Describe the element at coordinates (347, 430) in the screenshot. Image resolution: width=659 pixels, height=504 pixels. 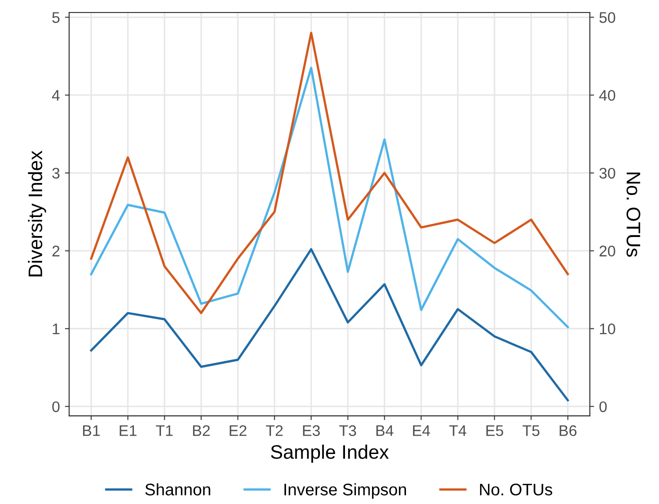
I see `x-tick-label: T3` at that location.